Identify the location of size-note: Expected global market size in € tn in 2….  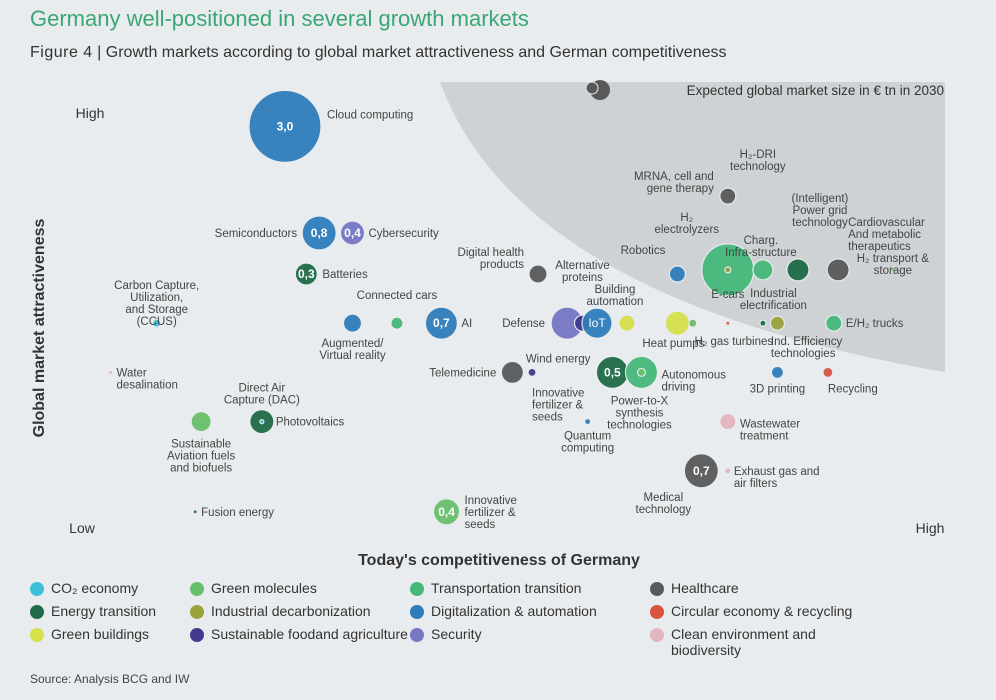
(815, 90).